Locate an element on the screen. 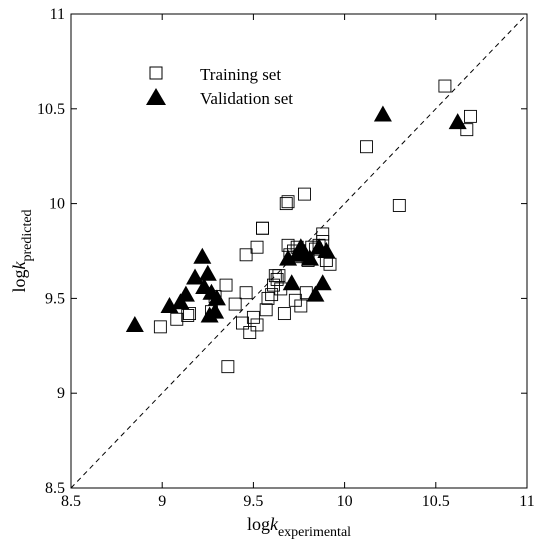  y-axis-label-italic: k is located at coordinates (19, 265).